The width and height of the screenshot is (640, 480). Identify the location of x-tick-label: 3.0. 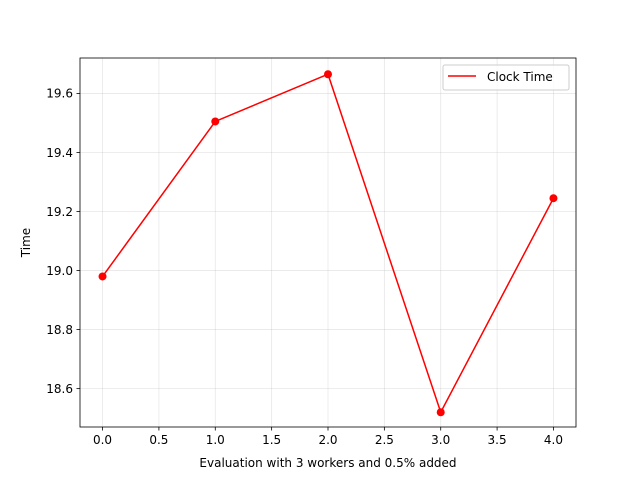
(440, 440).